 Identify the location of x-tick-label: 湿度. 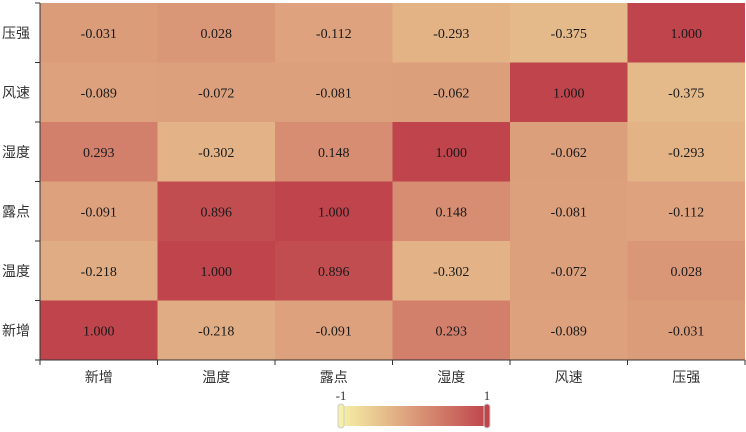
(451, 378).